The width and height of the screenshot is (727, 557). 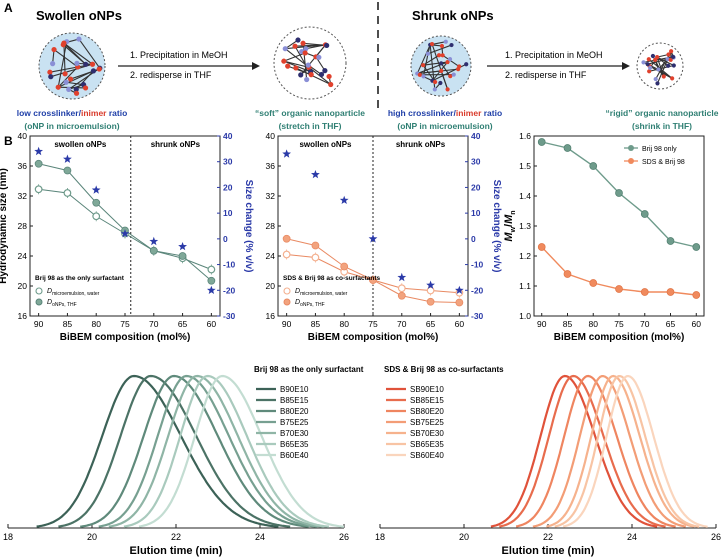 I want to click on y2-tick-label: 30, so click(x=228, y=162).